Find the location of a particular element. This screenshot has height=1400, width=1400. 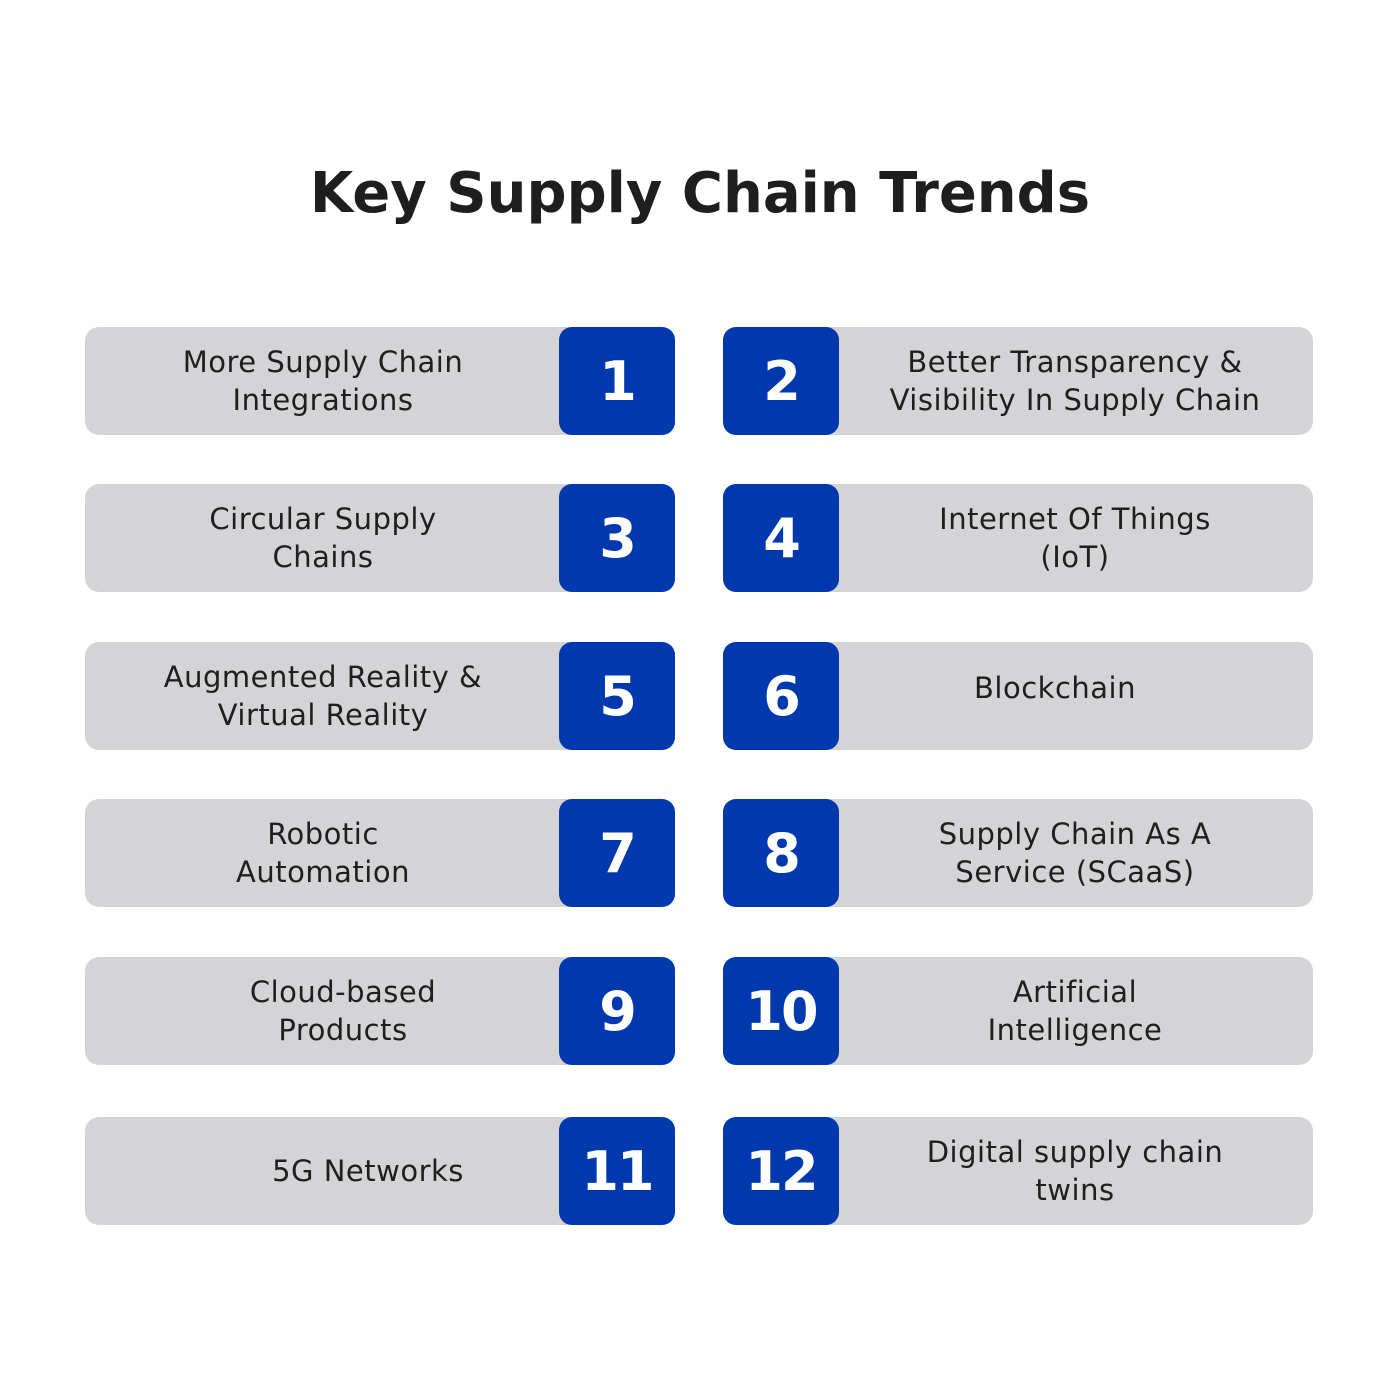

trend-label: Blockchain is located at coordinates (1055, 688).